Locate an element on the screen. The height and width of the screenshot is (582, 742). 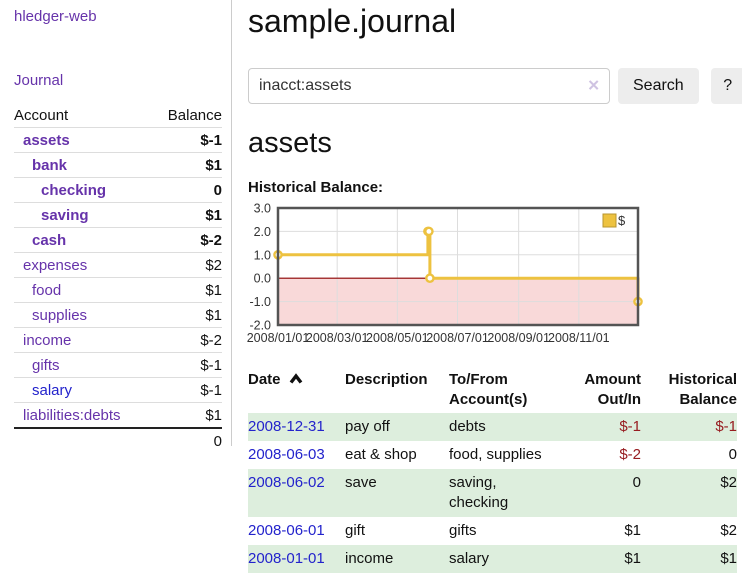
account-link: supplies is located at coordinates (60, 315).